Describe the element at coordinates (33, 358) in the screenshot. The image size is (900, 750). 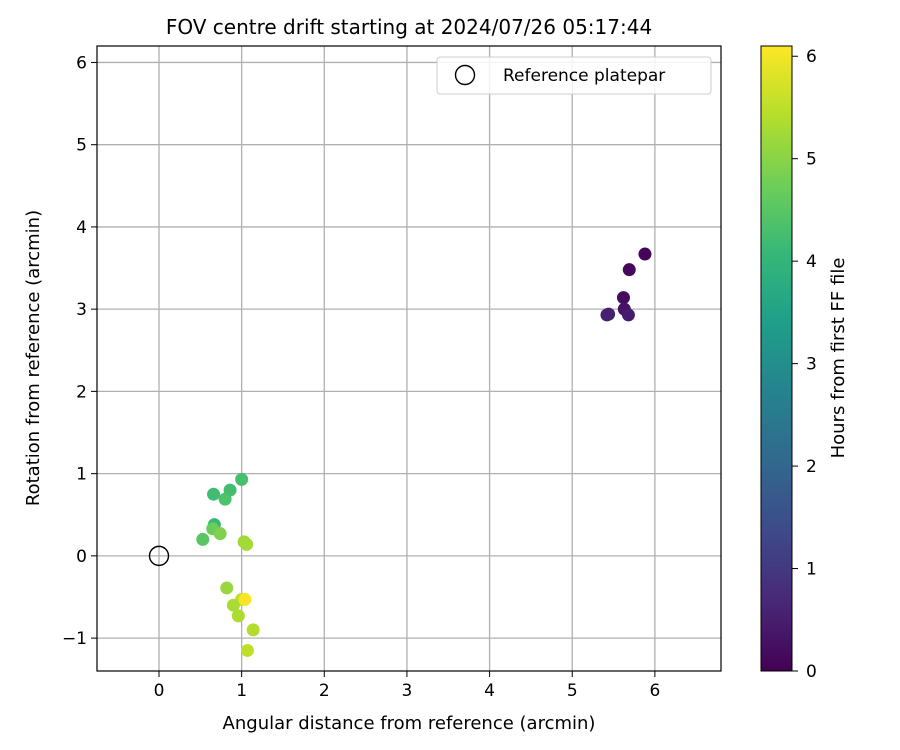
I see `y-axis-label: Rotation from reference (arcmin)` at that location.